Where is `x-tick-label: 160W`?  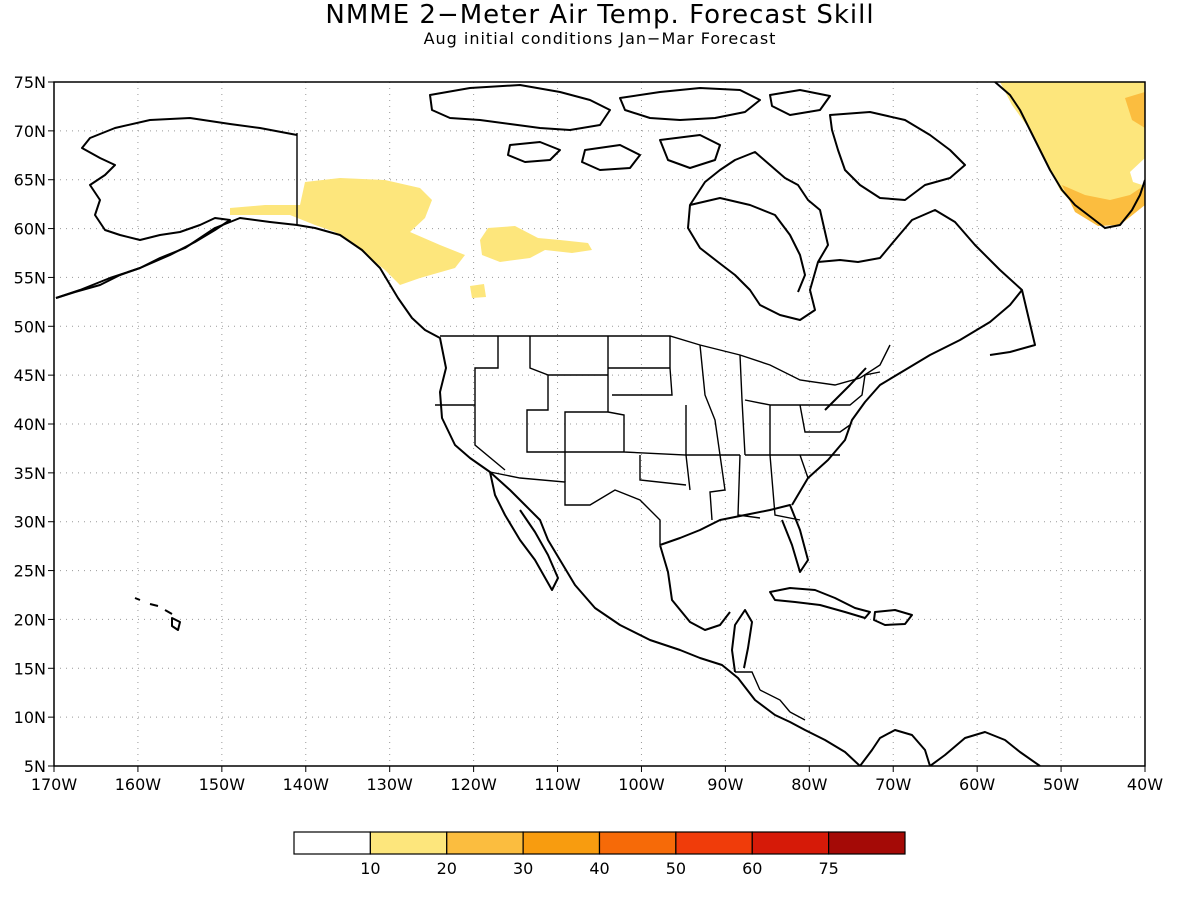
x-tick-label: 160W is located at coordinates (138, 784).